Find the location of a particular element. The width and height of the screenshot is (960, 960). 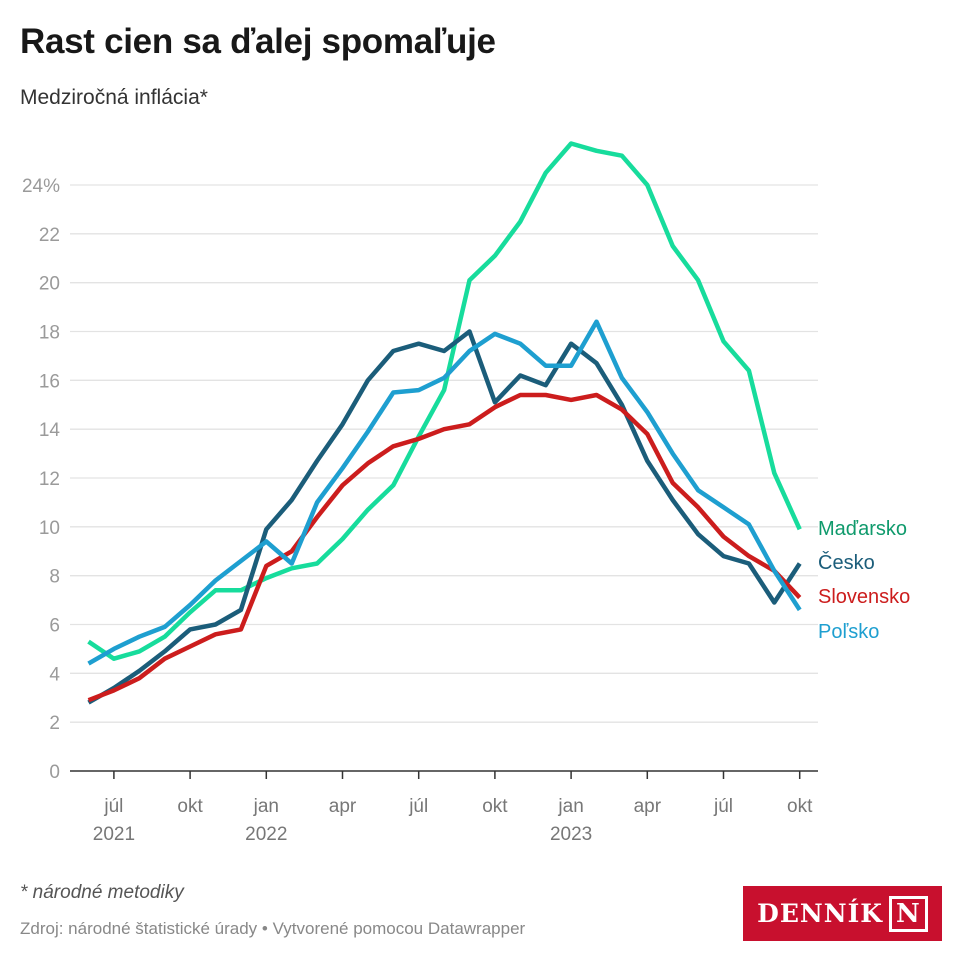

series-label: Maďarsko is located at coordinates (862, 529).